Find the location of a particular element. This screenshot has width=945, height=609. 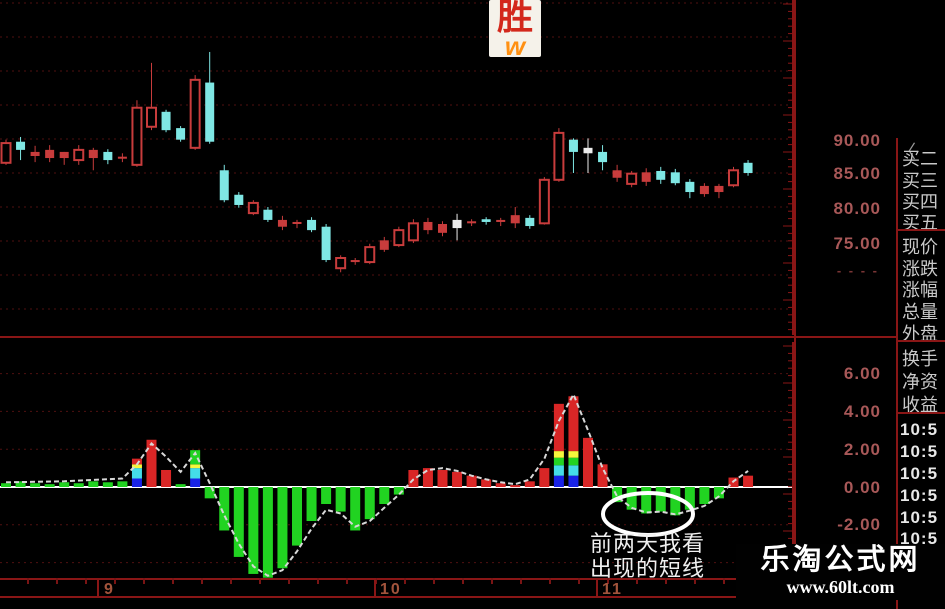

price-tick-label: 90.00 is located at coordinates (857, 140).